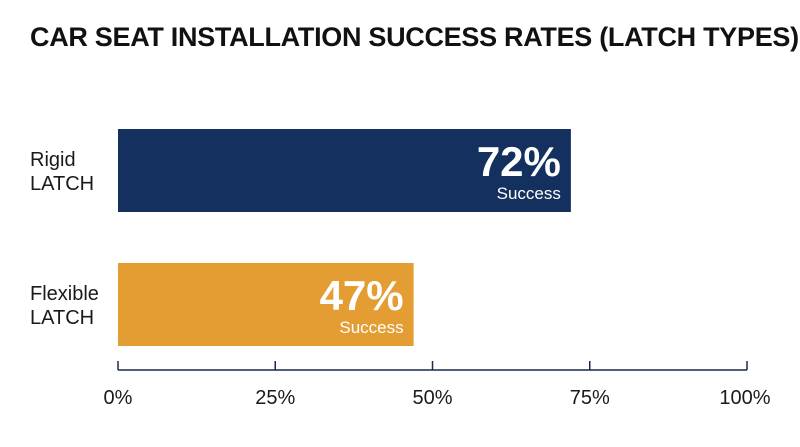 The height and width of the screenshot is (447, 800). What do you see at coordinates (275, 398) in the screenshot?
I see `x-tick-label-25: 25%` at bounding box center [275, 398].